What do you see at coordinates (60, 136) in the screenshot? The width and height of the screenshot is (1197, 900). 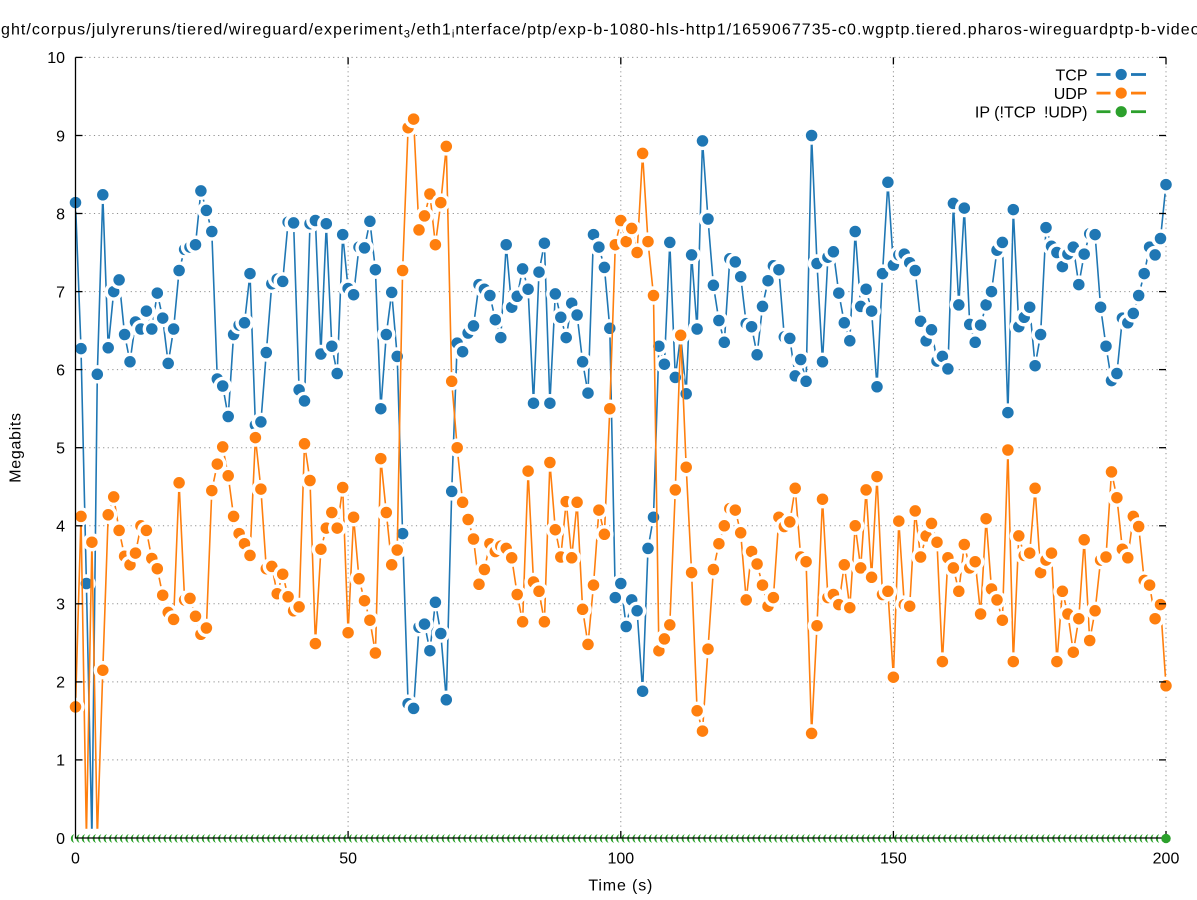 I see `svg-text: 9` at bounding box center [60, 136].